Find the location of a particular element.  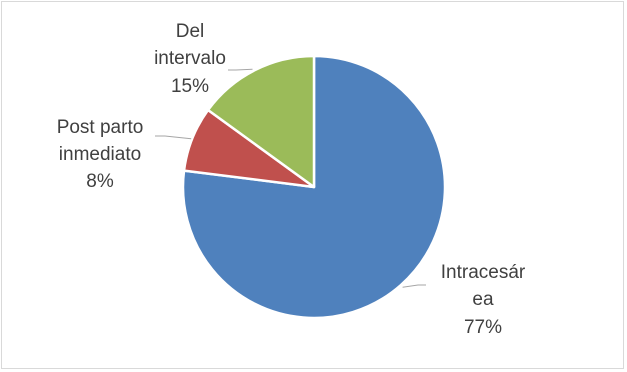

slice-percent-intracesarea: 77% is located at coordinates (483, 327).